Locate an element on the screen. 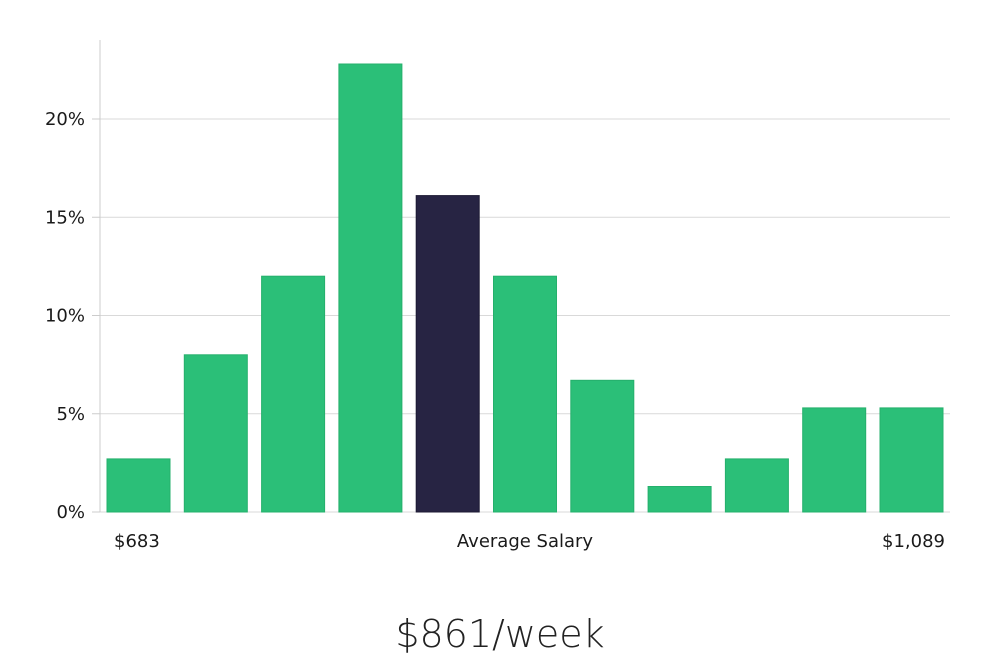  x-max-label: $1,089 is located at coordinates (913, 541).